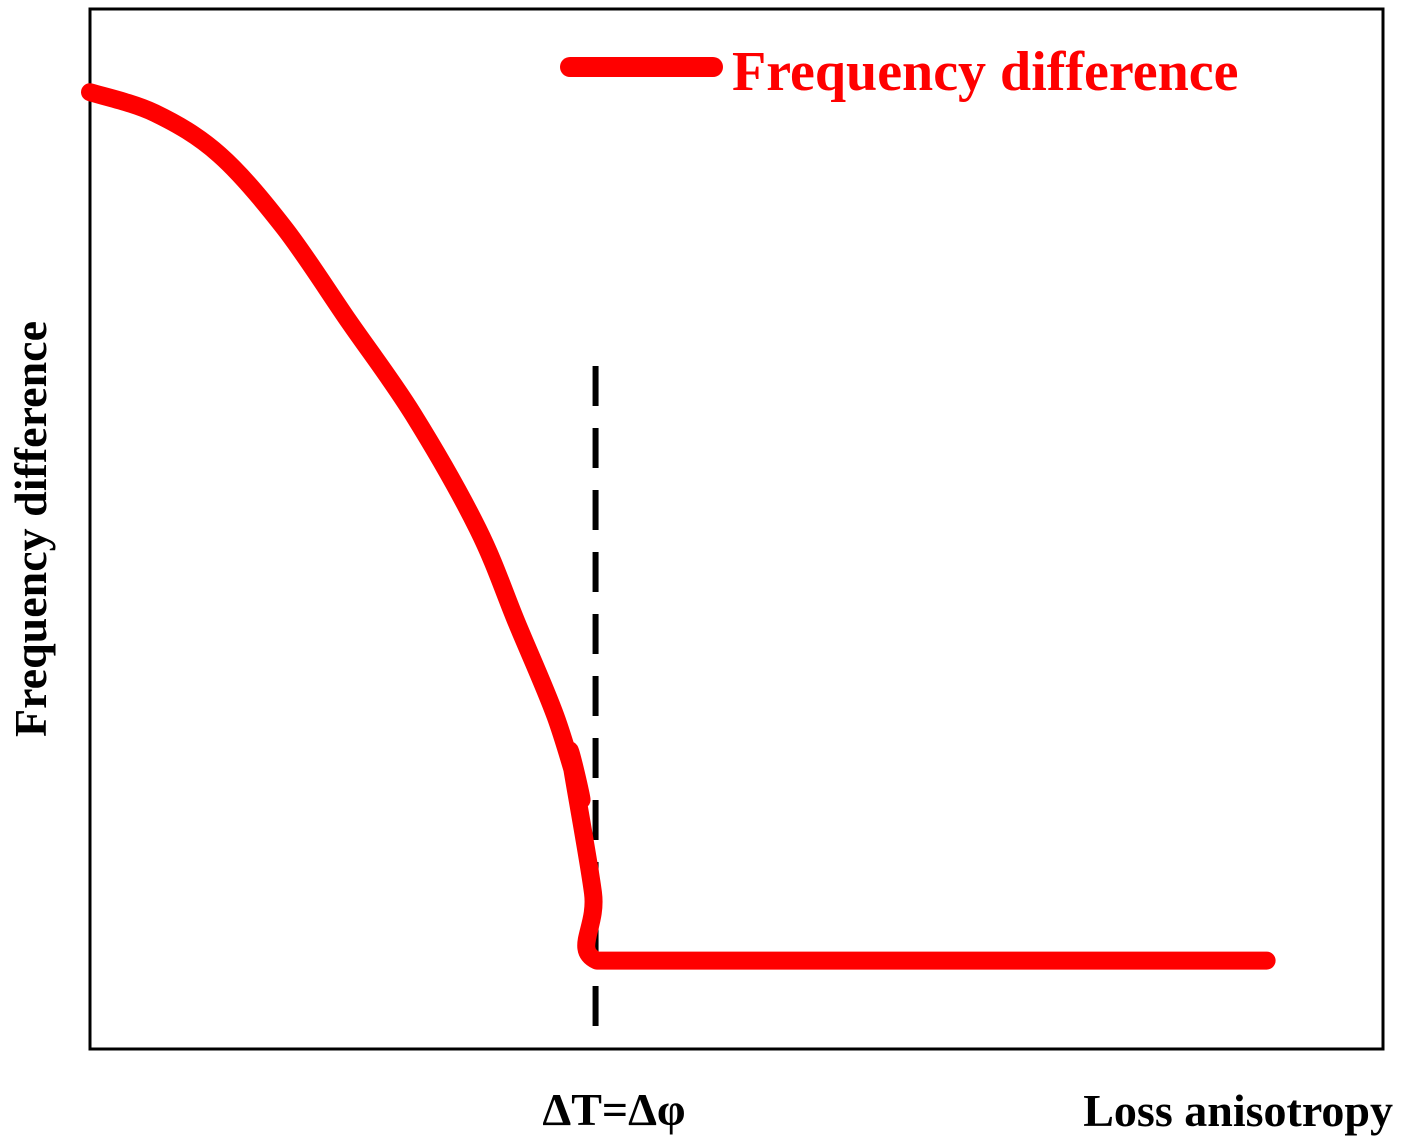 Image resolution: width=1403 pixels, height=1144 pixels. Describe the element at coordinates (30, 529) in the screenshot. I see `y-axis-label: Frequency difference` at that location.